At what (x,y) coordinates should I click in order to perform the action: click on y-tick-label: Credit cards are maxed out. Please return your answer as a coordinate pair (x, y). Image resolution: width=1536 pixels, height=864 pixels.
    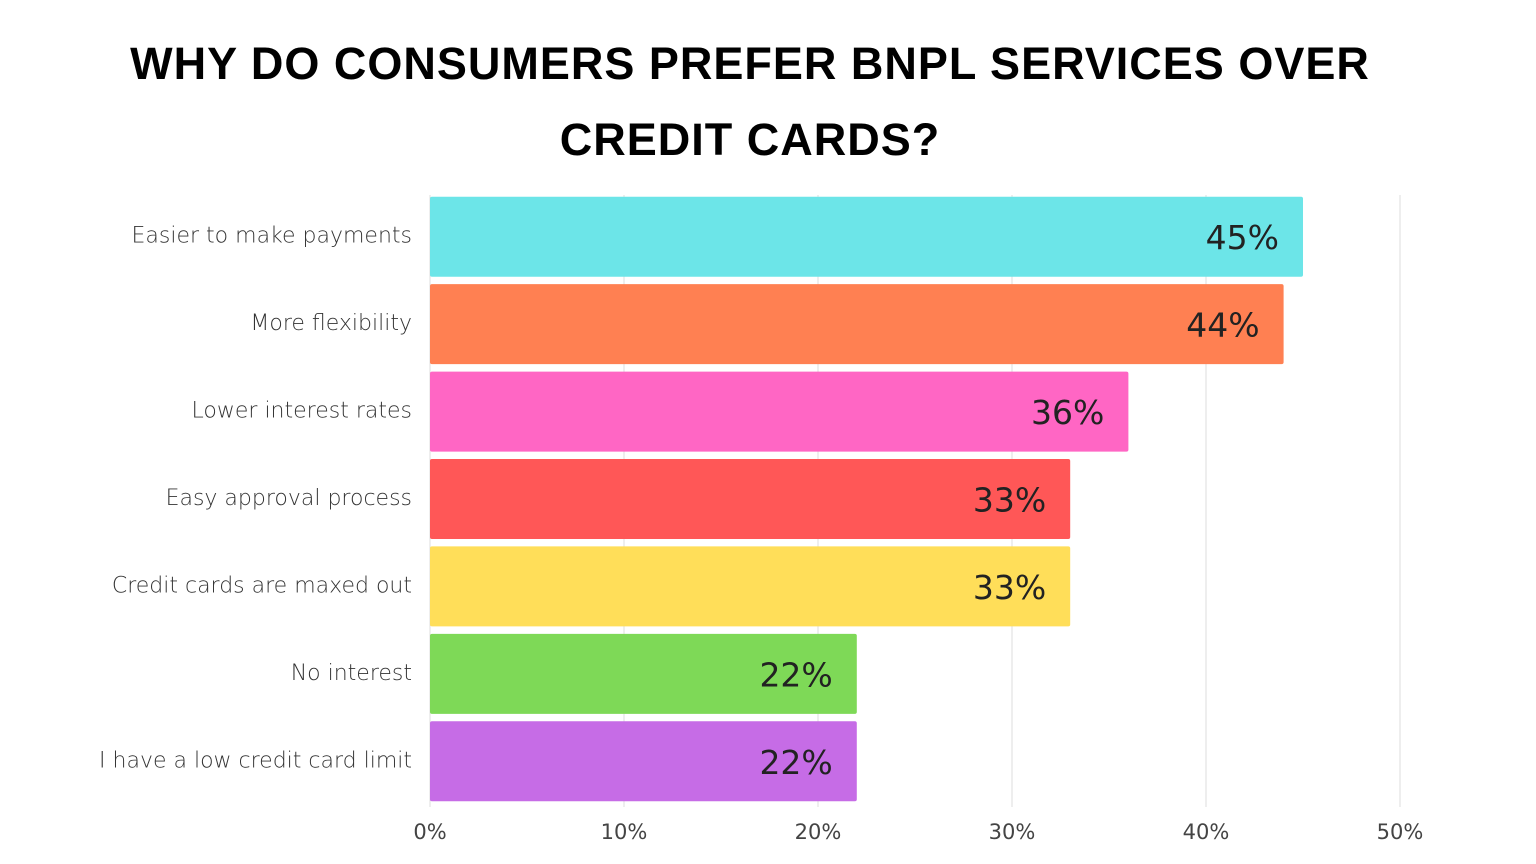
    Looking at the image, I should click on (262, 585).